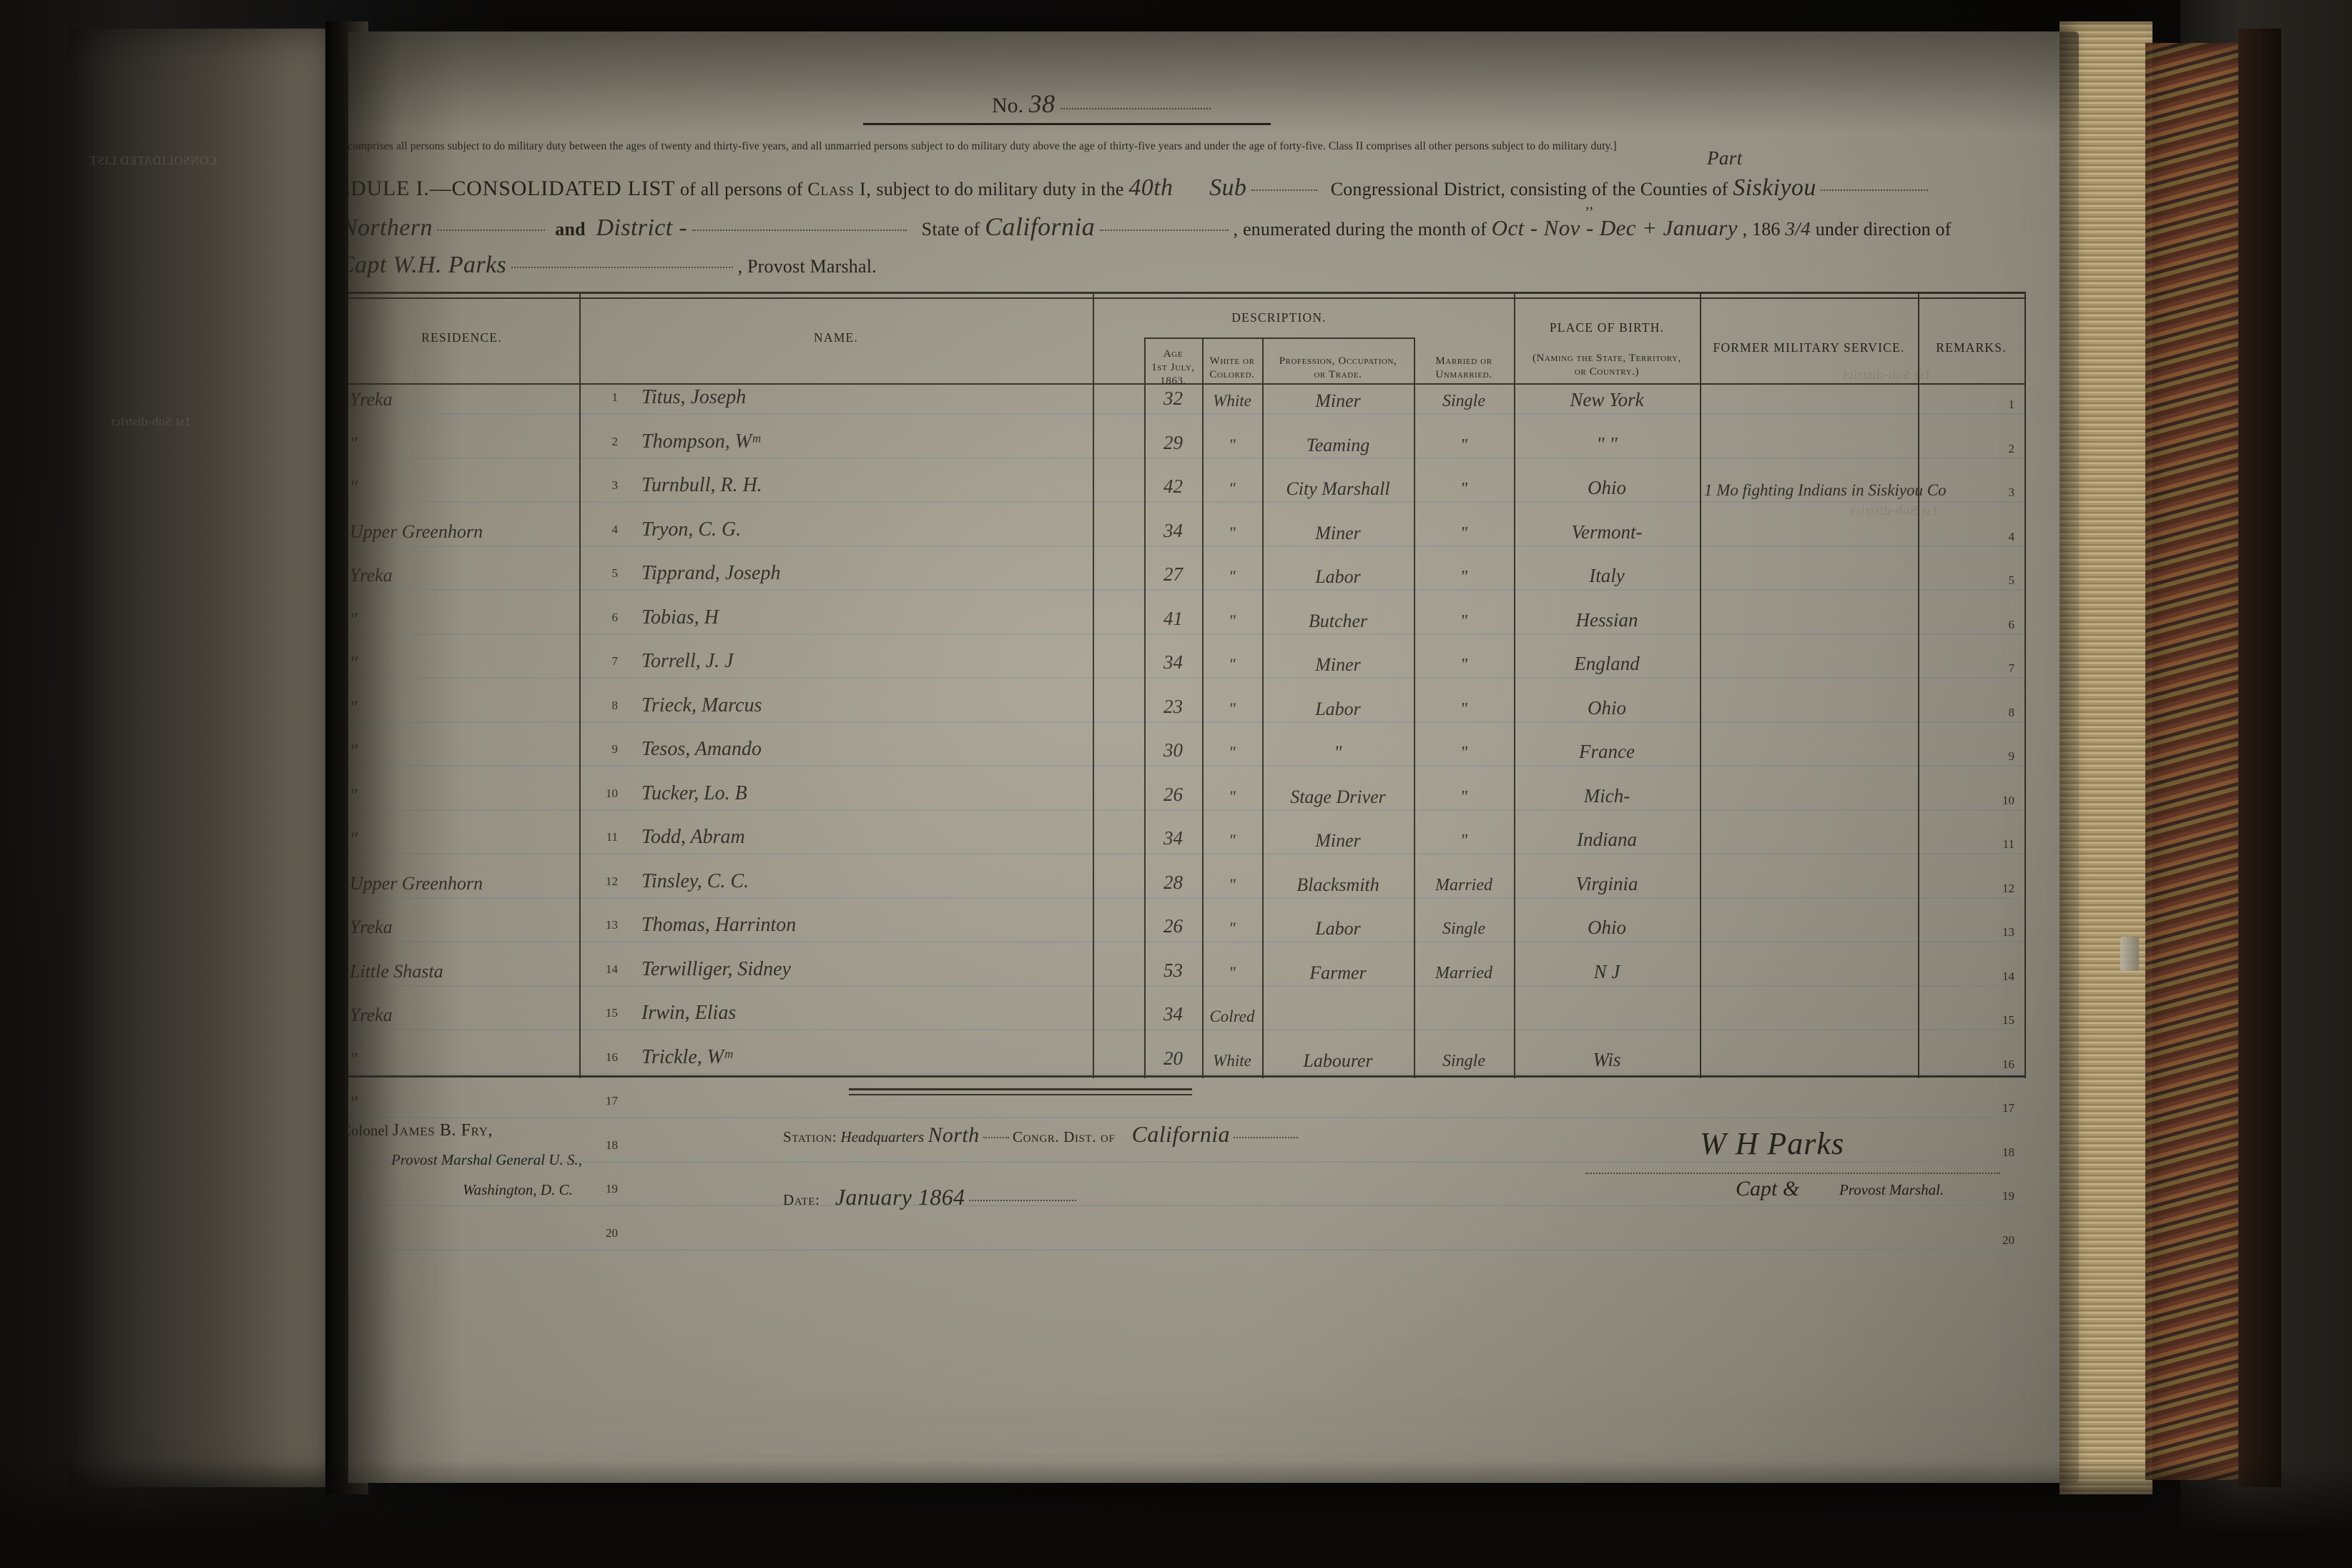 Image resolution: width=2352 pixels, height=1568 pixels. Describe the element at coordinates (1040, 226) in the screenshot. I see `state-value: California` at that location.